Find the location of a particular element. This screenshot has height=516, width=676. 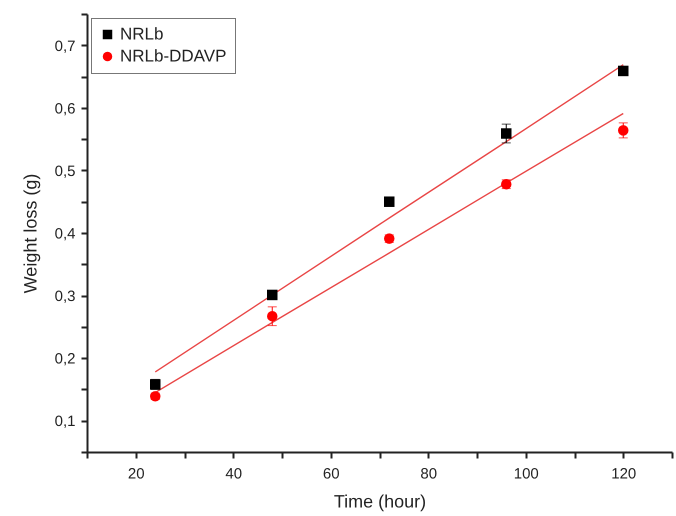

y-tick-label: 0,7 is located at coordinates (65, 46).